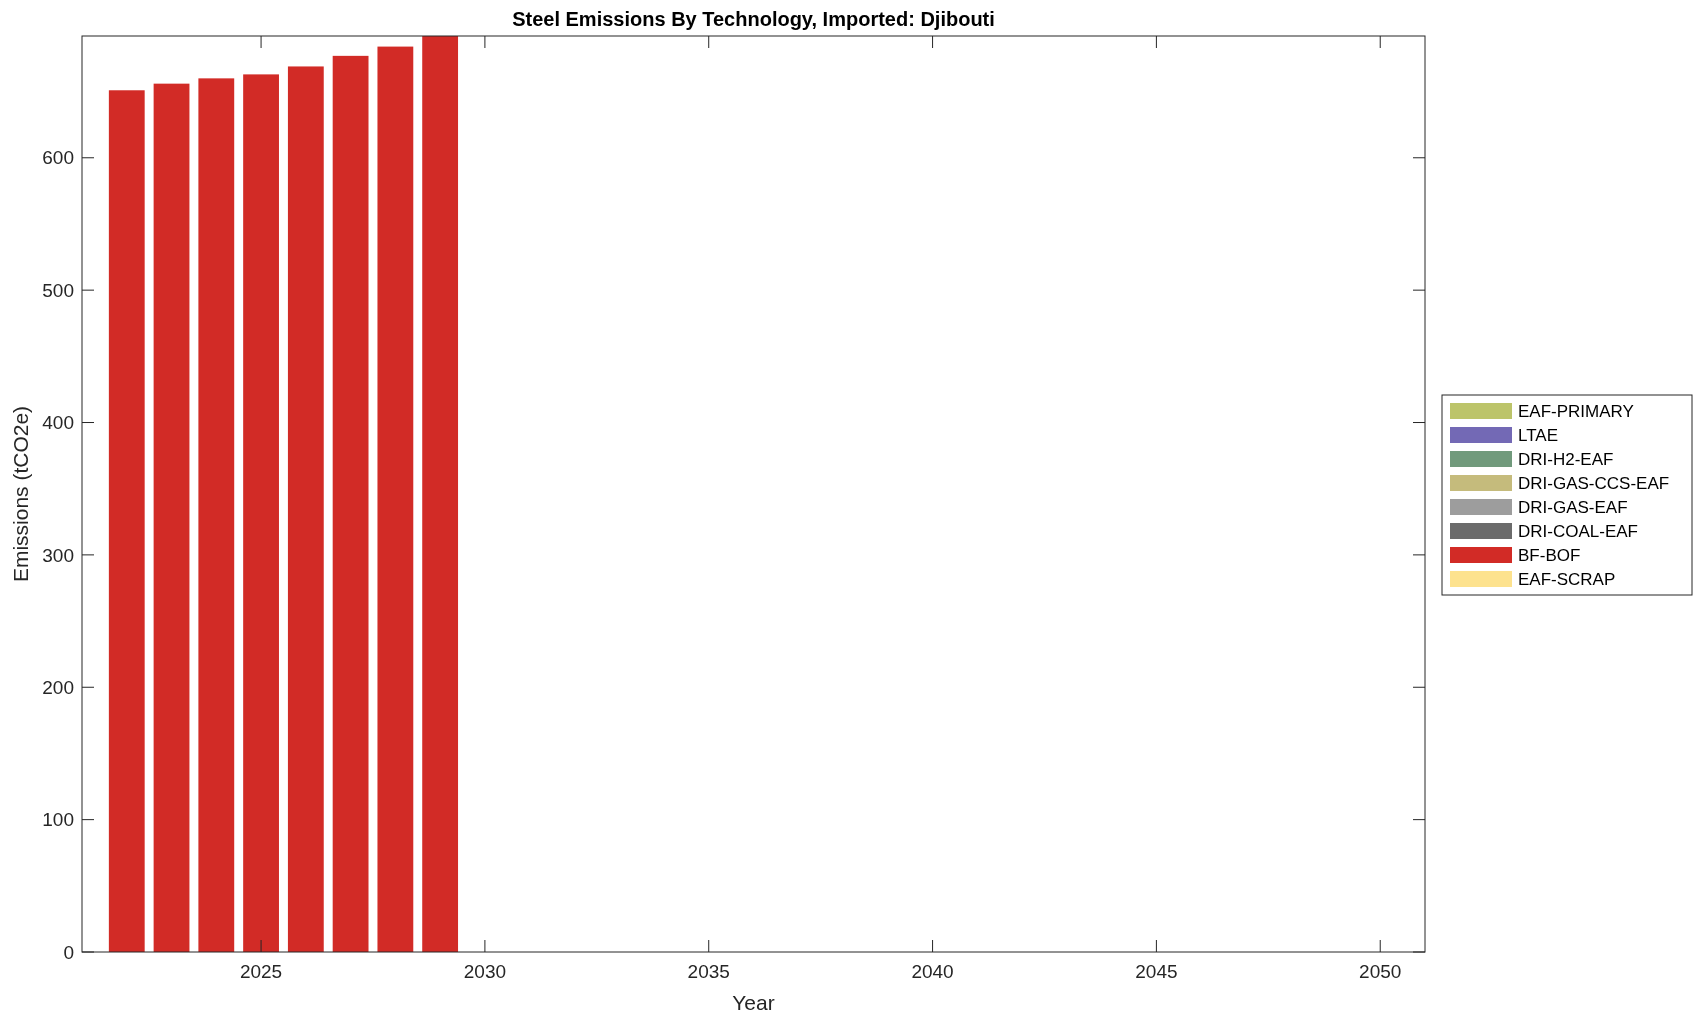 This screenshot has height=1021, width=1702. I want to click on legend-label: DRI-GAS-EAF, so click(1573, 507).